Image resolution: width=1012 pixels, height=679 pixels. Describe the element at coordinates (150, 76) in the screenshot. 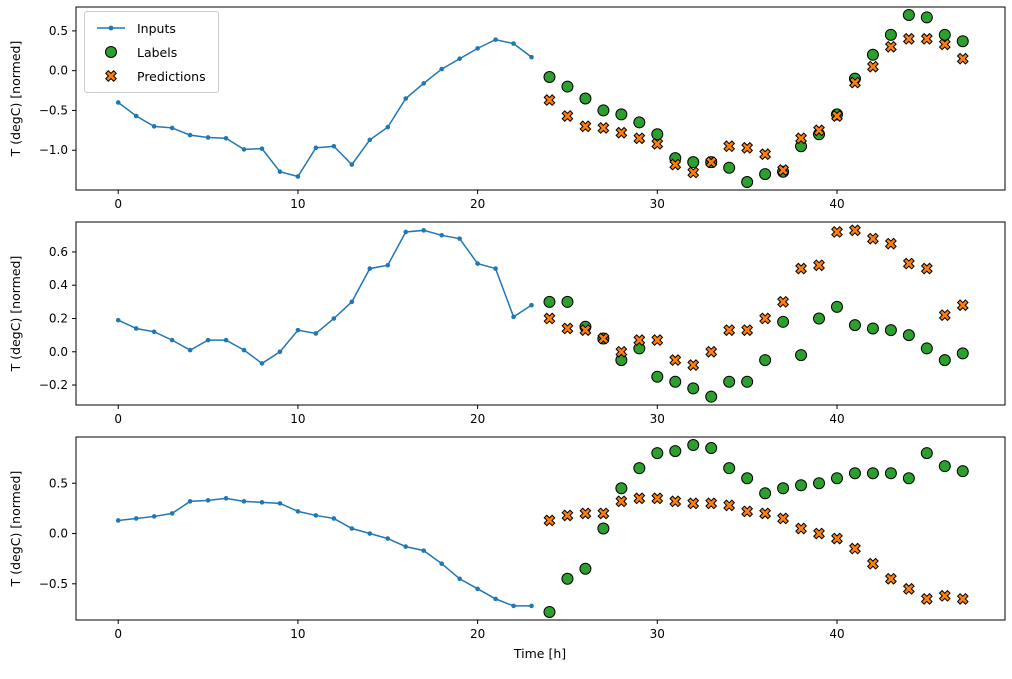

I see `legend-item-predictions: Predictions` at that location.